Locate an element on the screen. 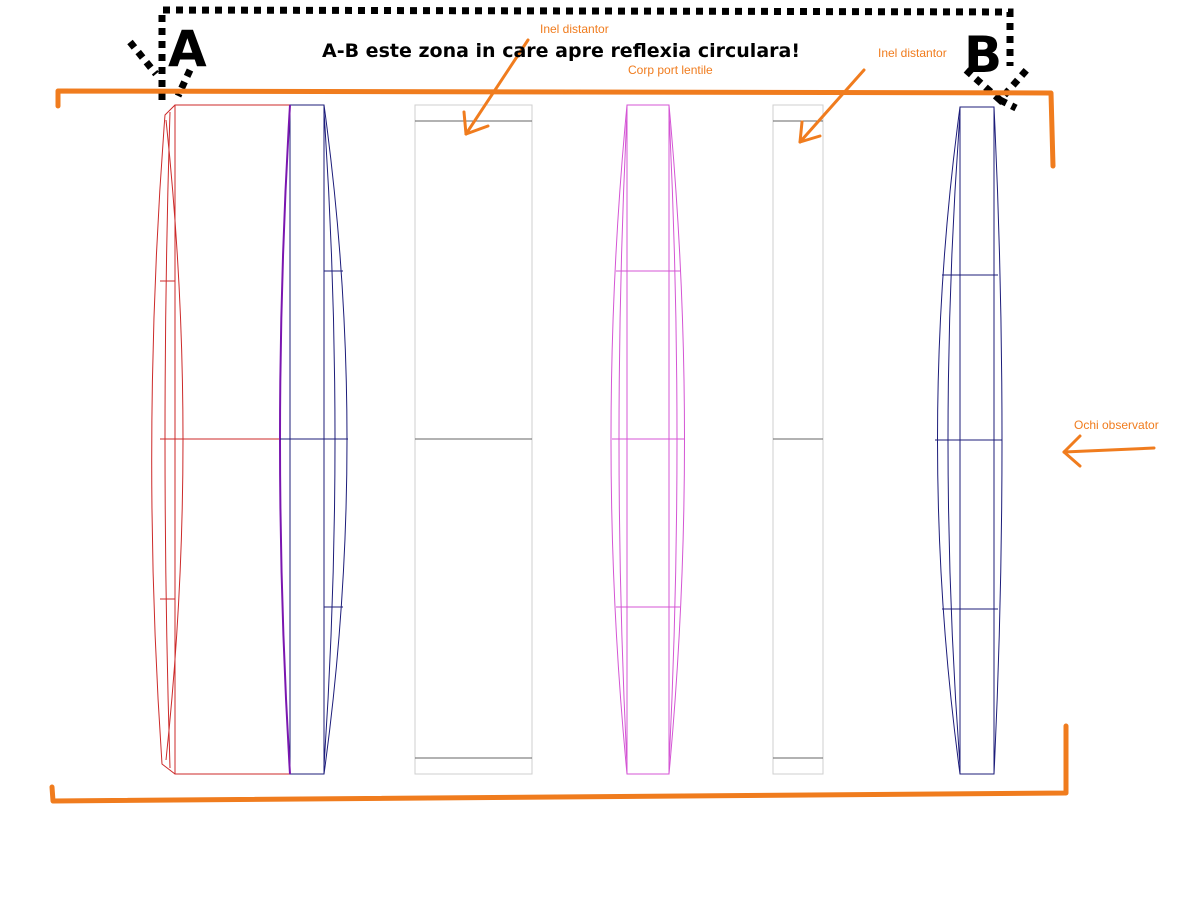 The height and width of the screenshot is (909, 1200). ab-zone-marker is located at coordinates (580, 59).